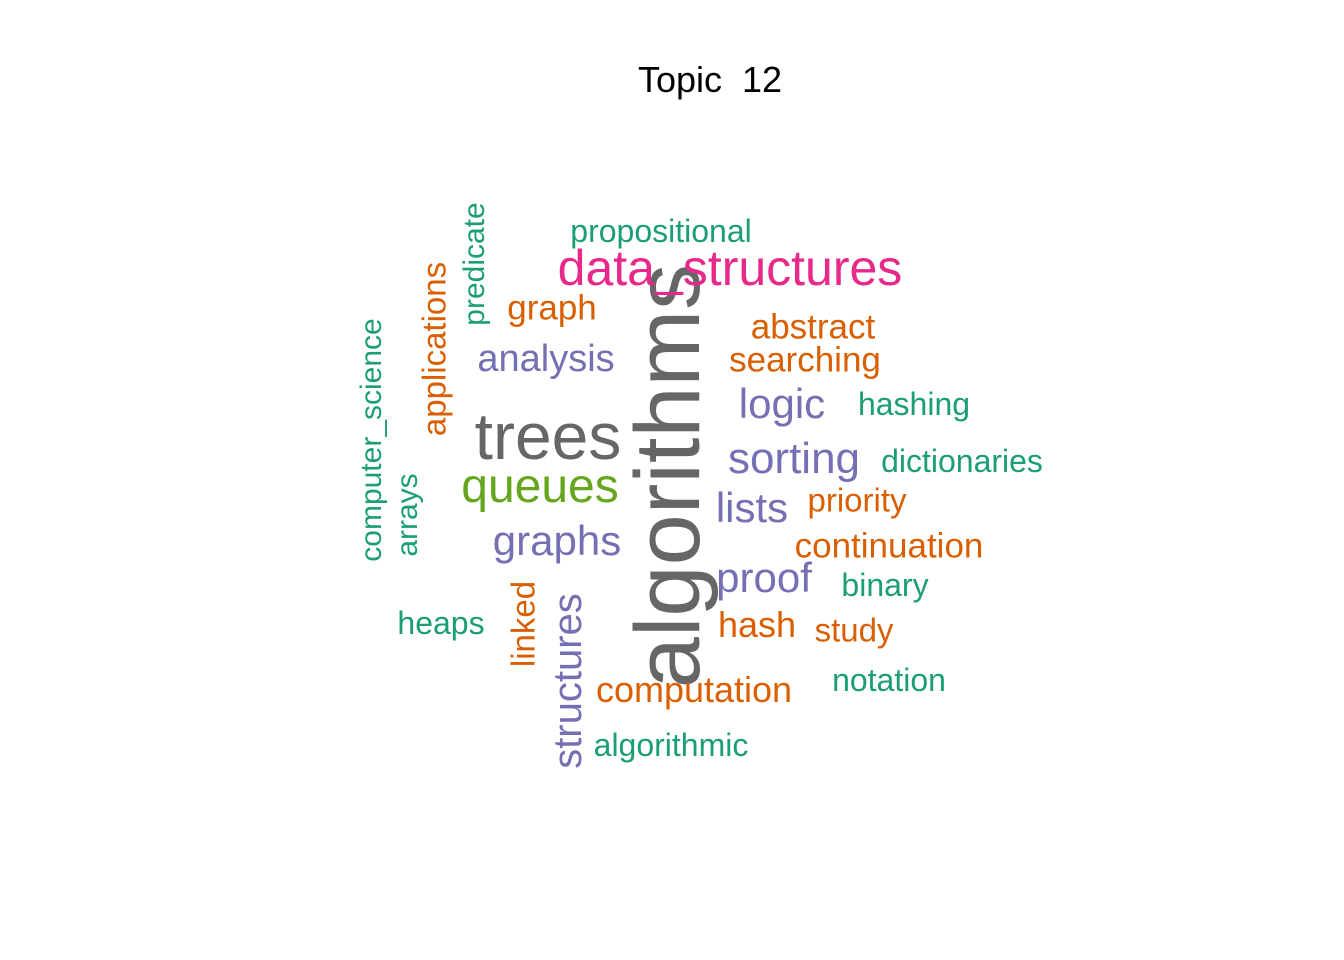 Image resolution: width=1344 pixels, height=960 pixels. What do you see at coordinates (962, 461) in the screenshot?
I see `word-dictionaries: dictionaries` at bounding box center [962, 461].